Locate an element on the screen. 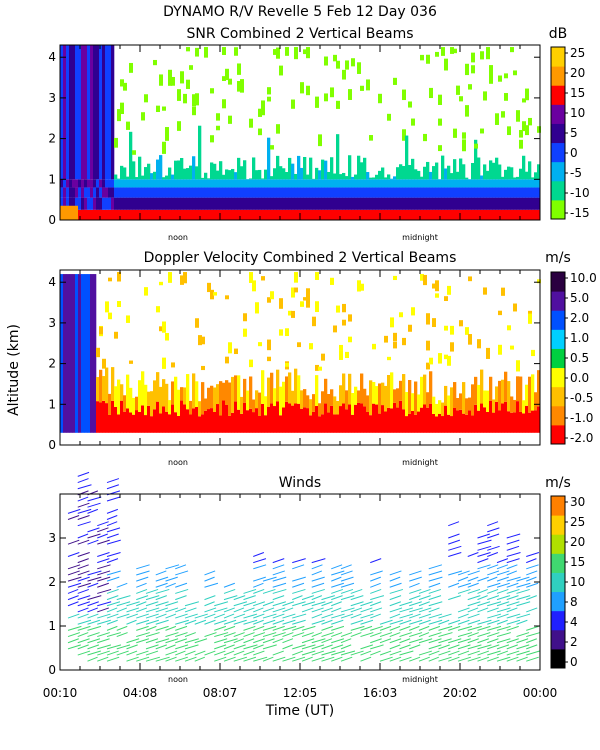 The image size is (600, 750). doppler-ytick-label: 1 is located at coordinates (52, 404).